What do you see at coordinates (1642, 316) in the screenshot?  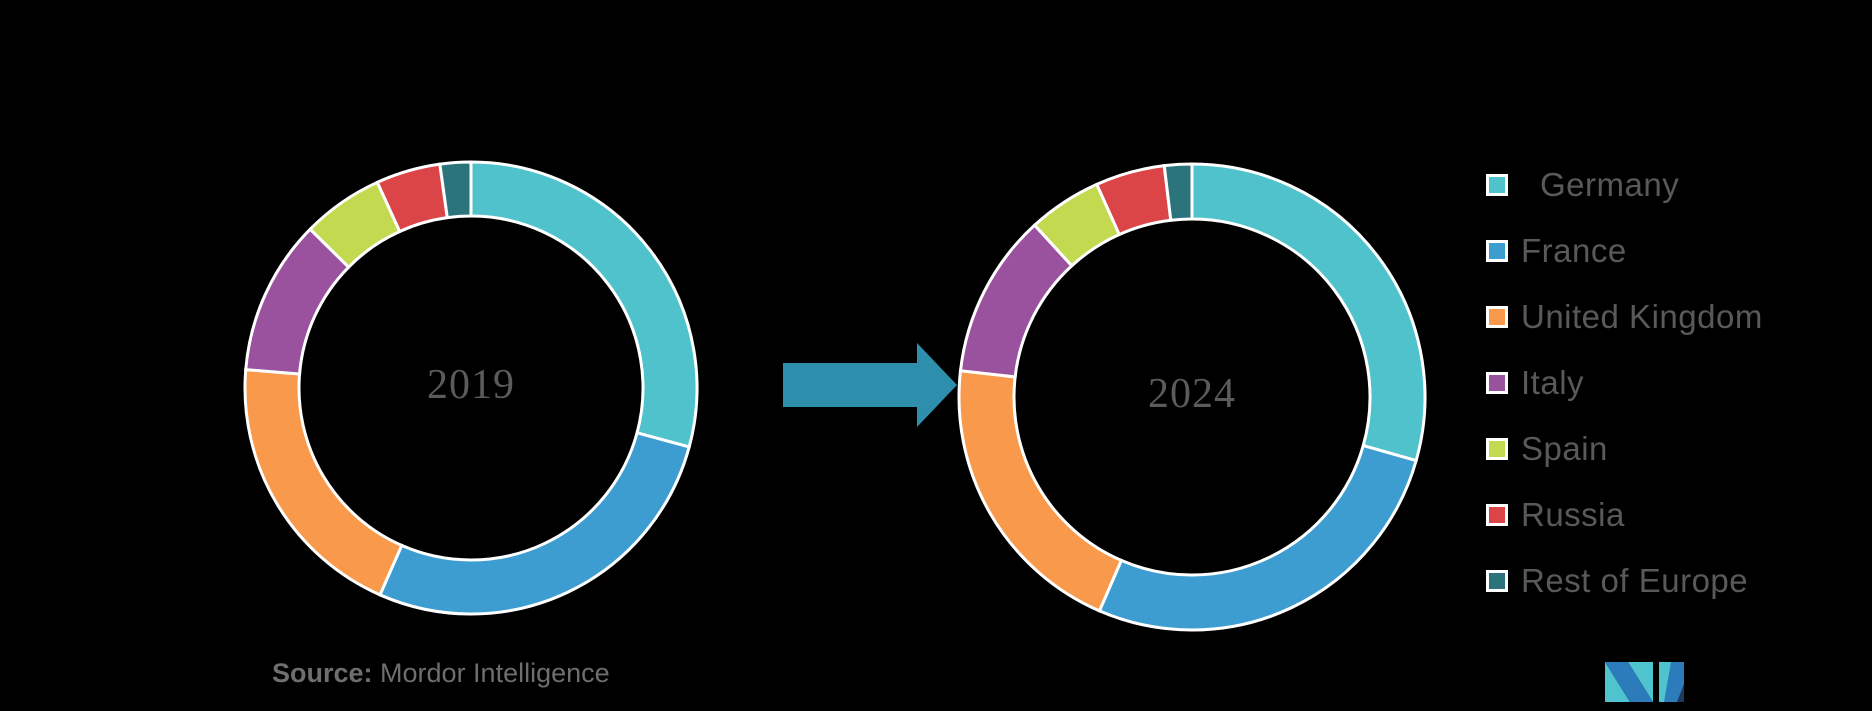 I see `legend-label: United Kingdom` at bounding box center [1642, 316].